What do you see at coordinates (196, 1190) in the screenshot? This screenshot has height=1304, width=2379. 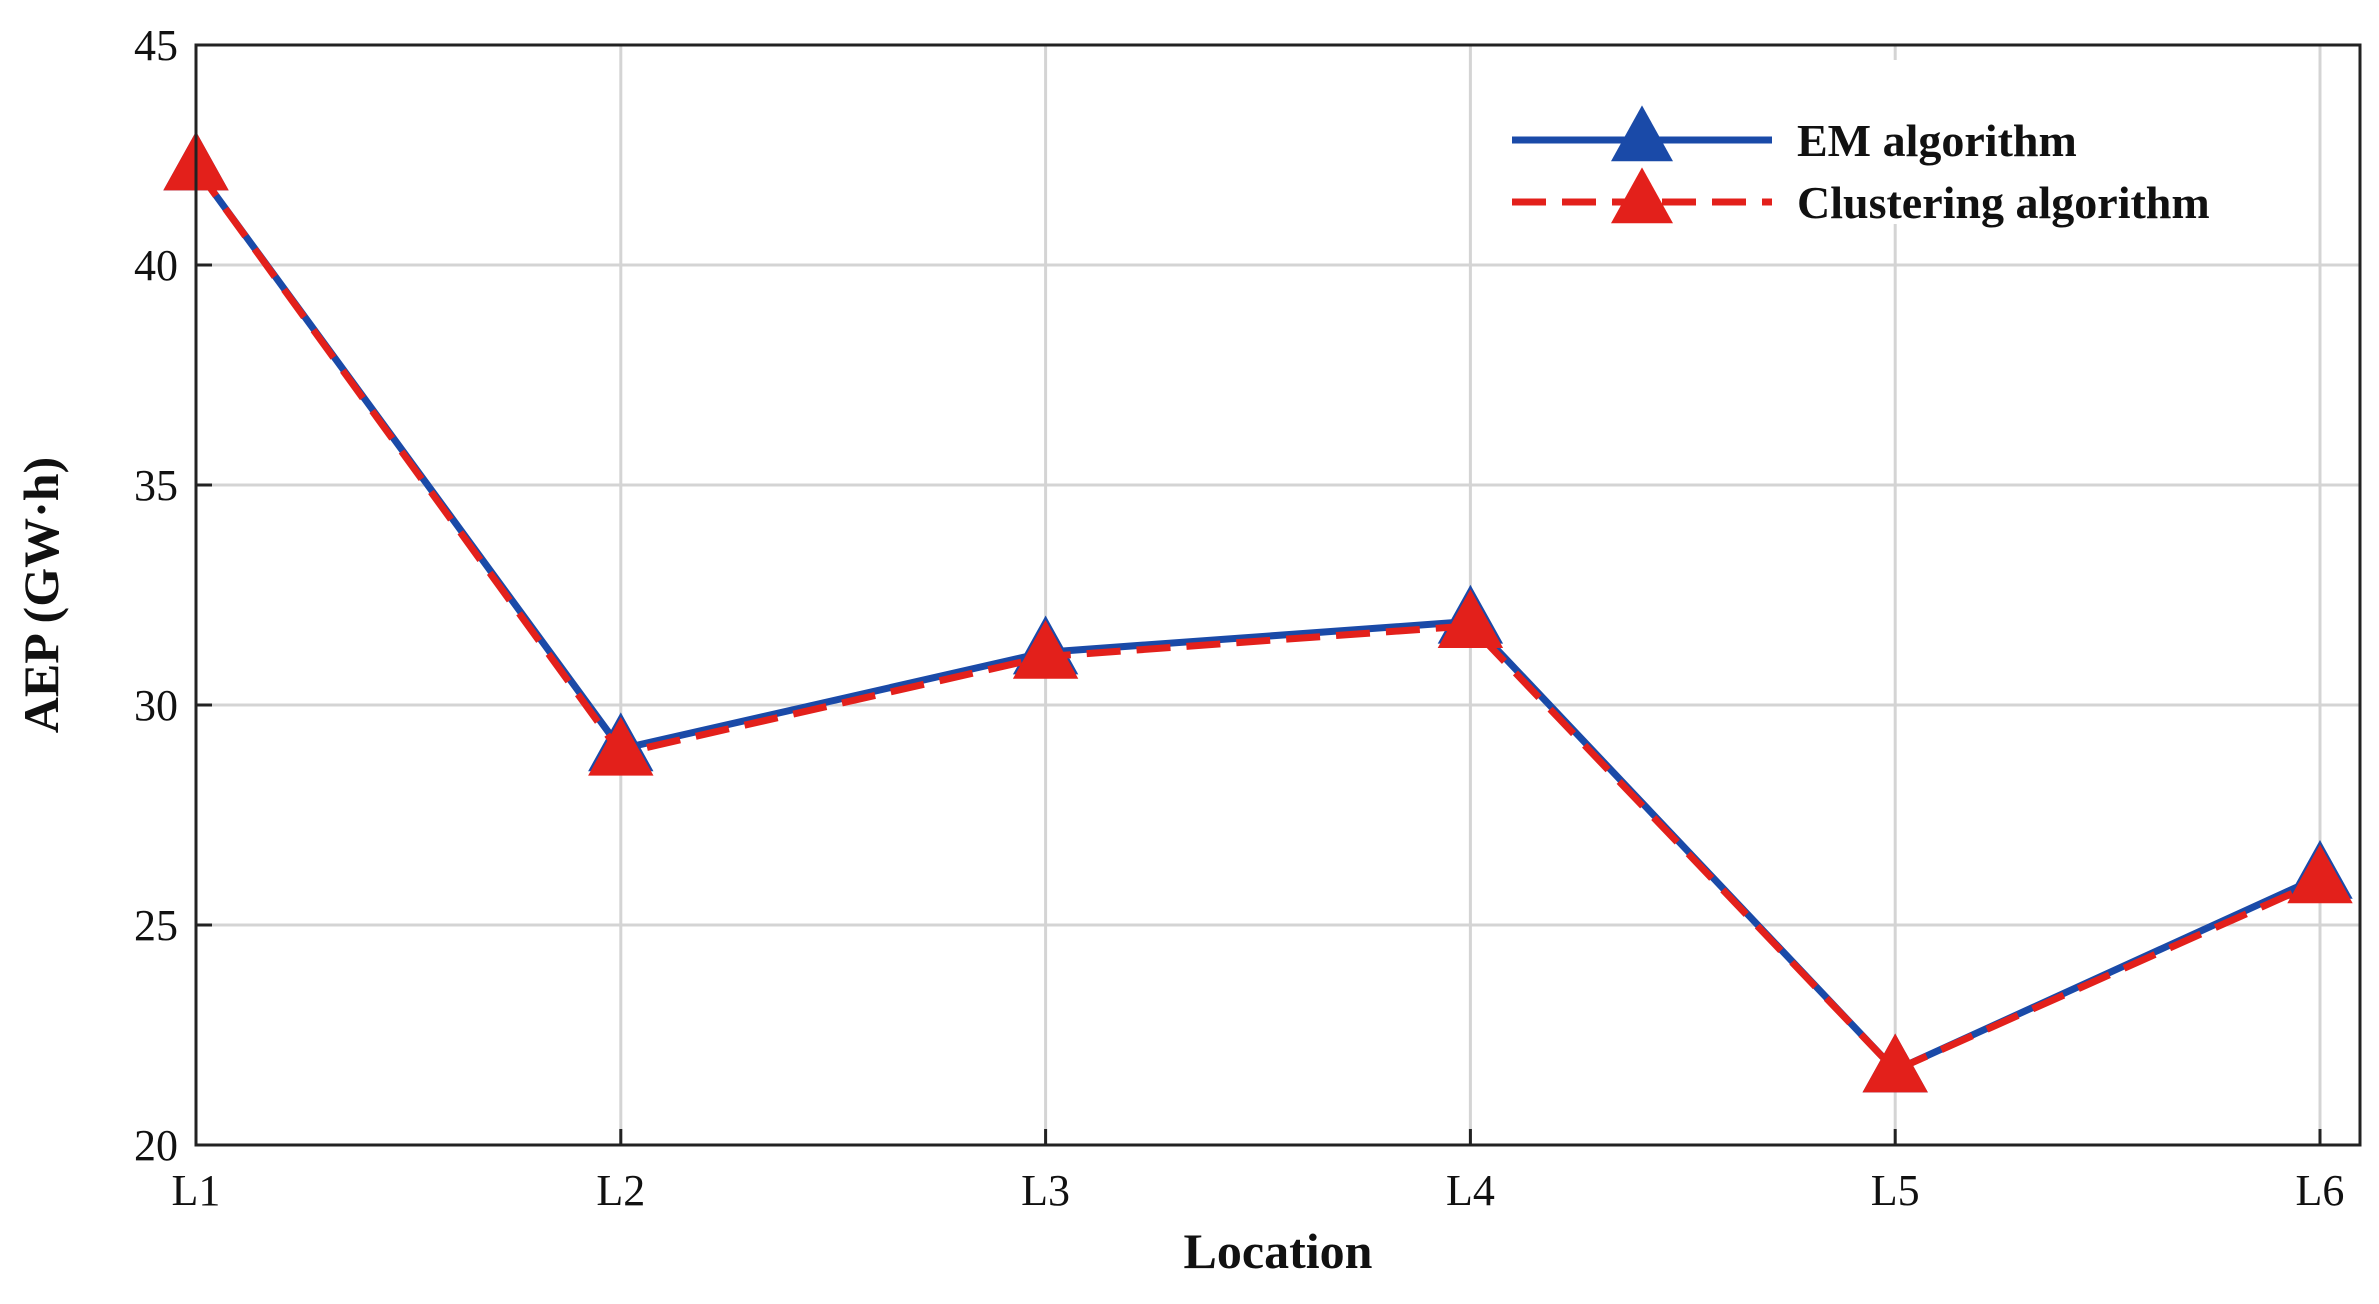 I see `x-tick-label: L1` at bounding box center [196, 1190].